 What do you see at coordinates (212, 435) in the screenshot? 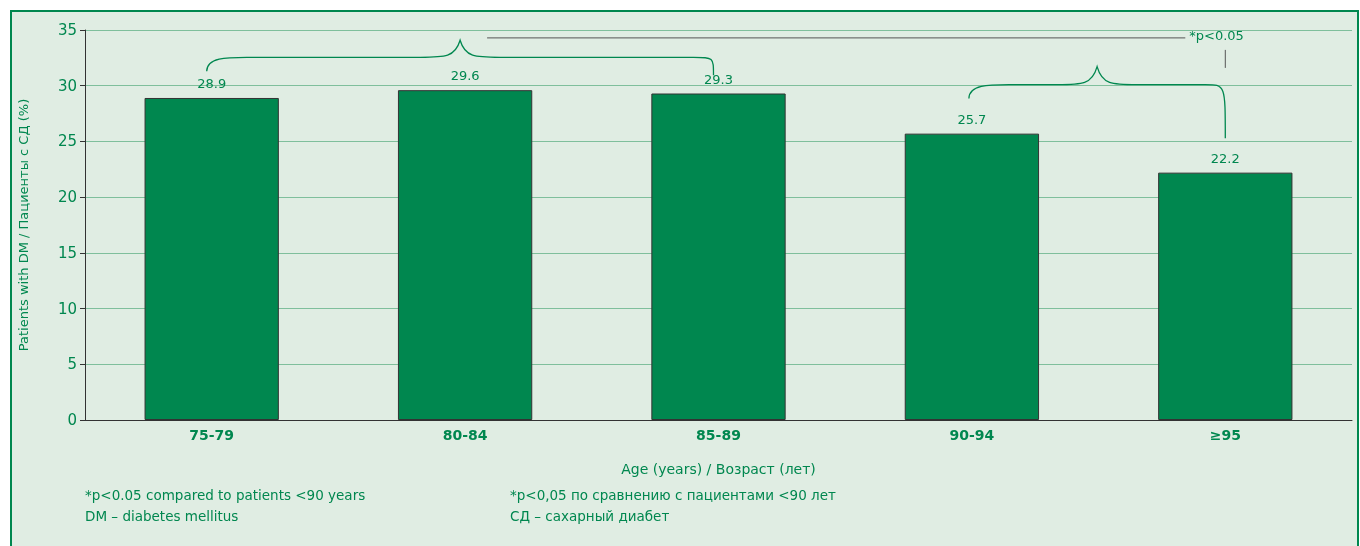
I see `x-tick-label: 75-79` at bounding box center [212, 435].